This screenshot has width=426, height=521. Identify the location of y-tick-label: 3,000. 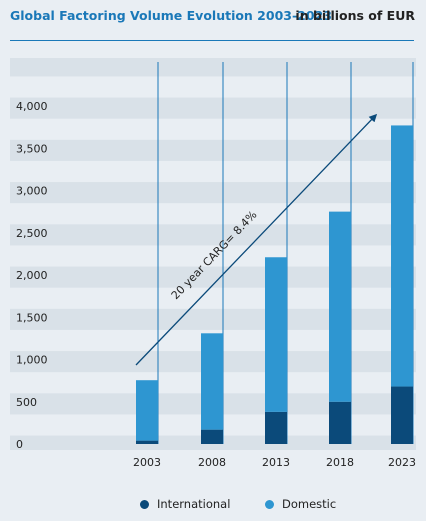
(32, 191).